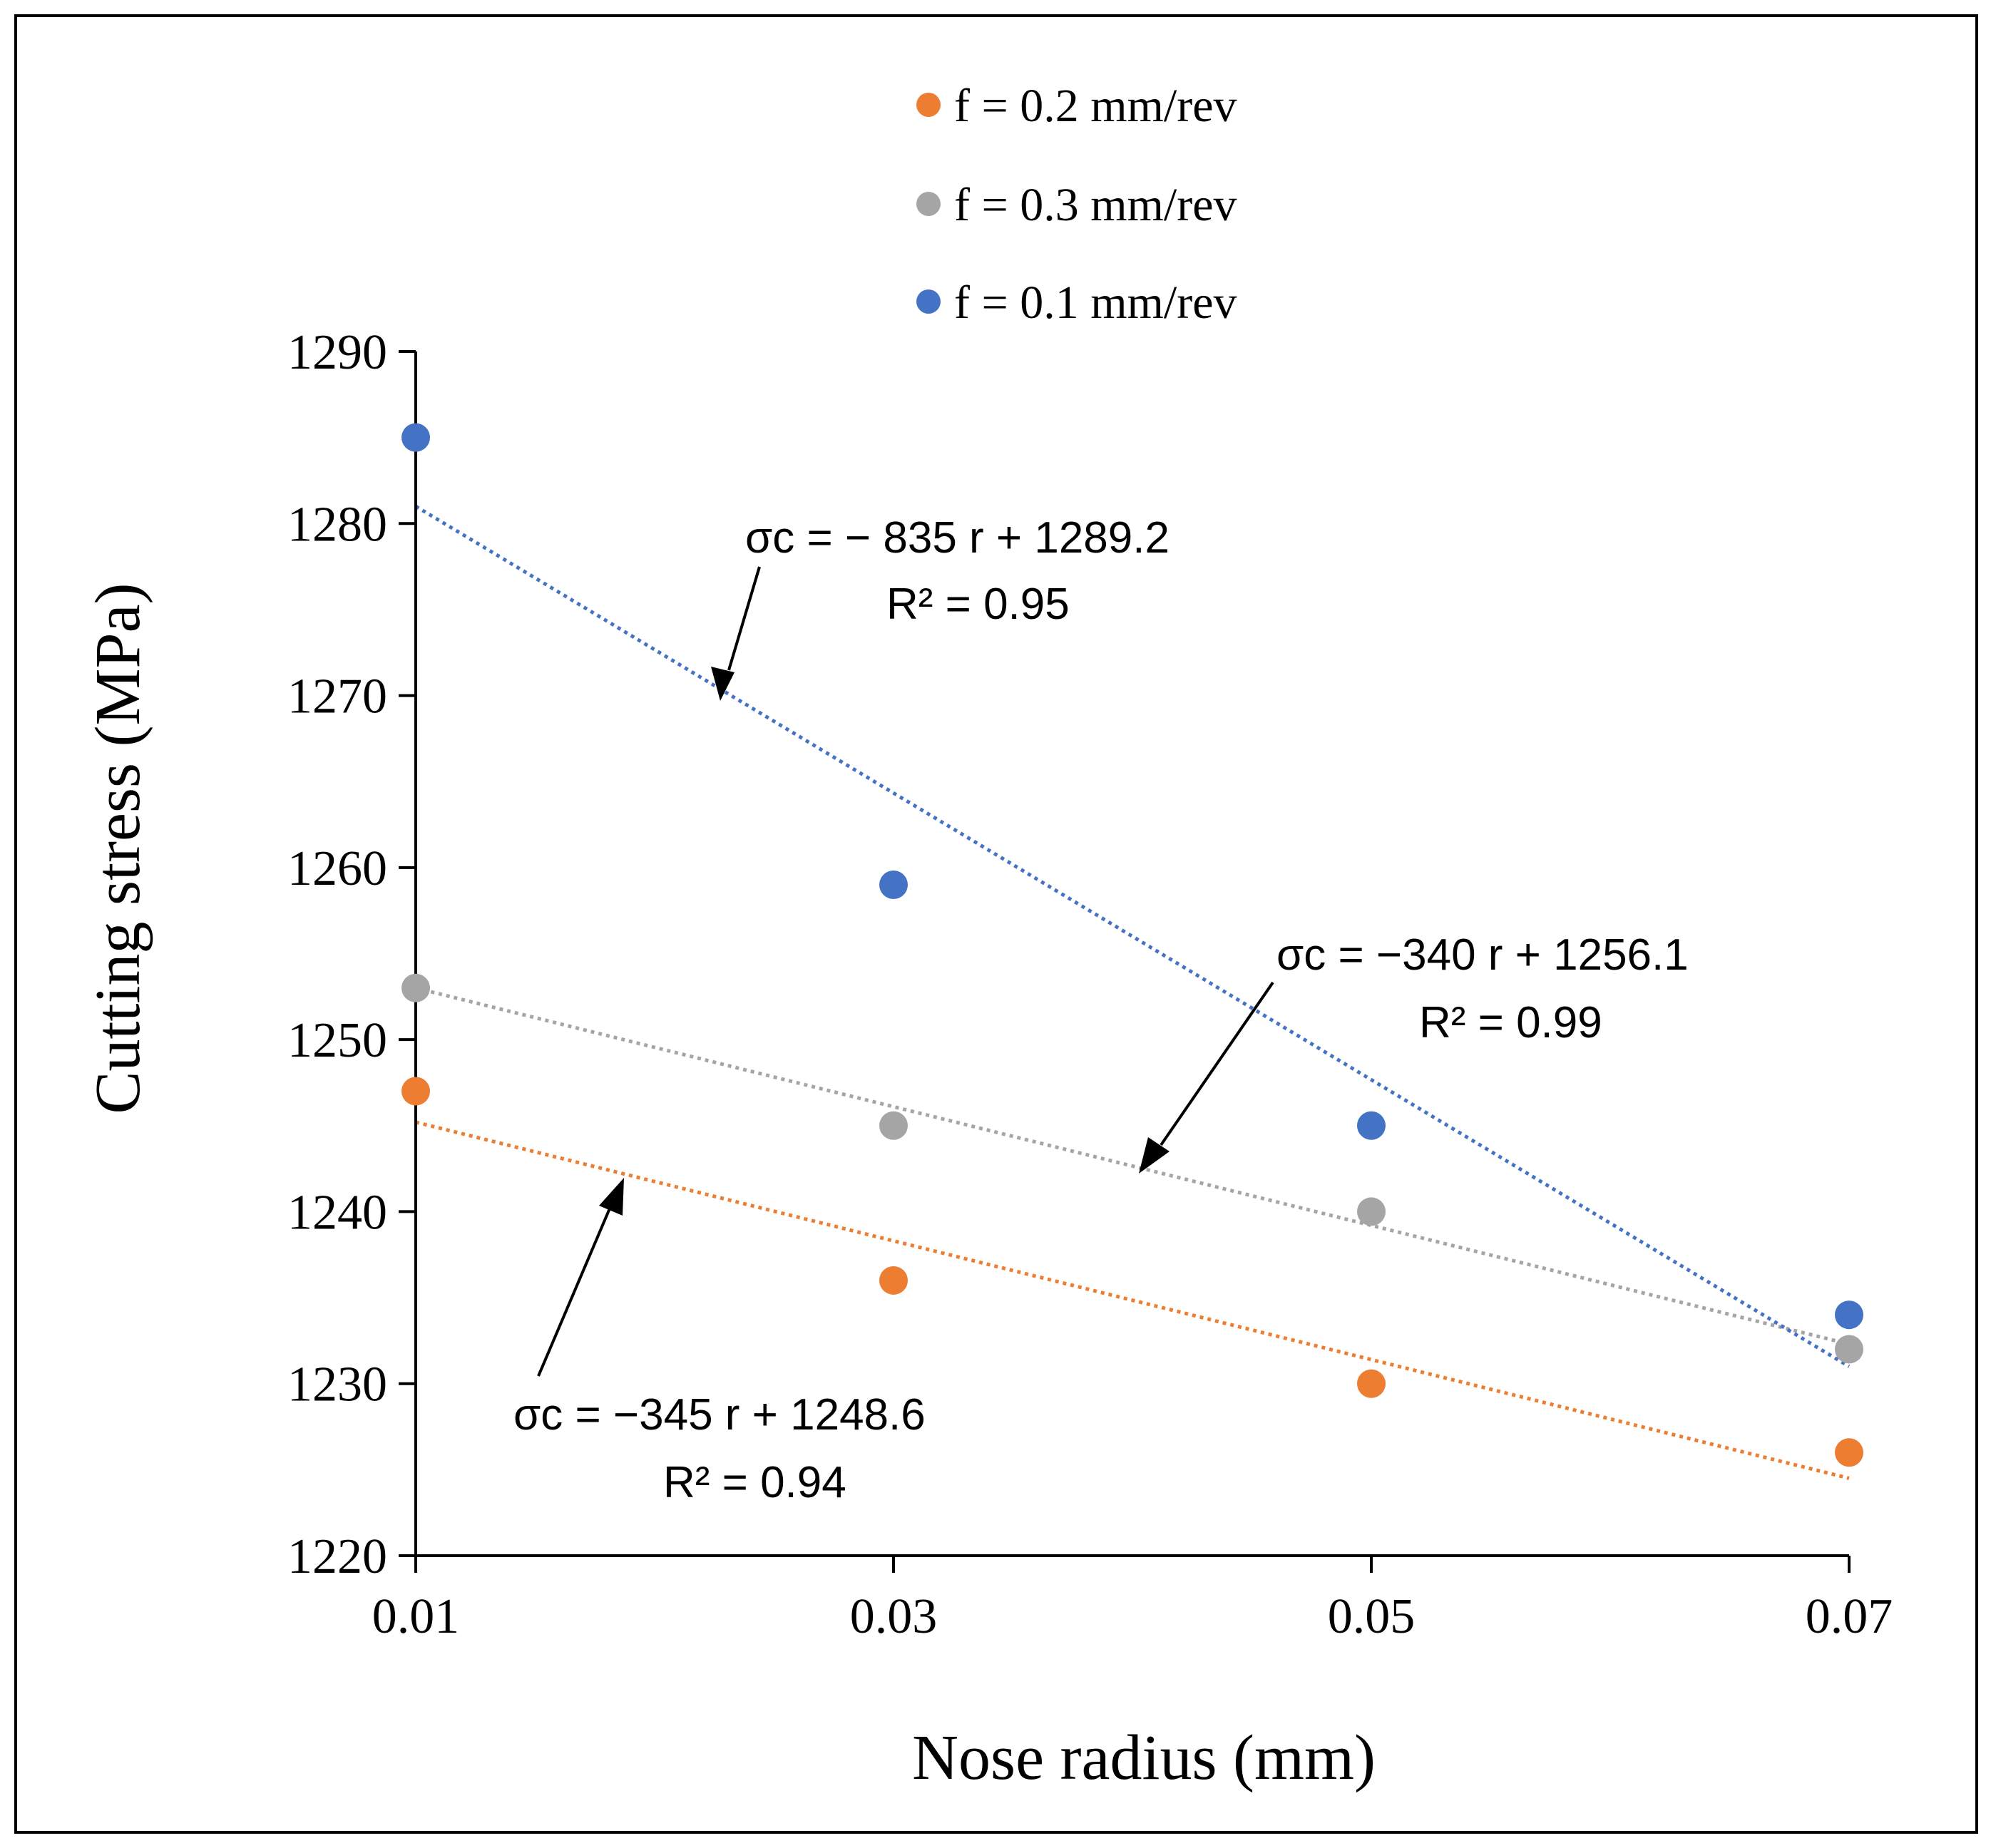 The image size is (1991, 1848). I want to click on trendline-orange, so click(1132, 1300).